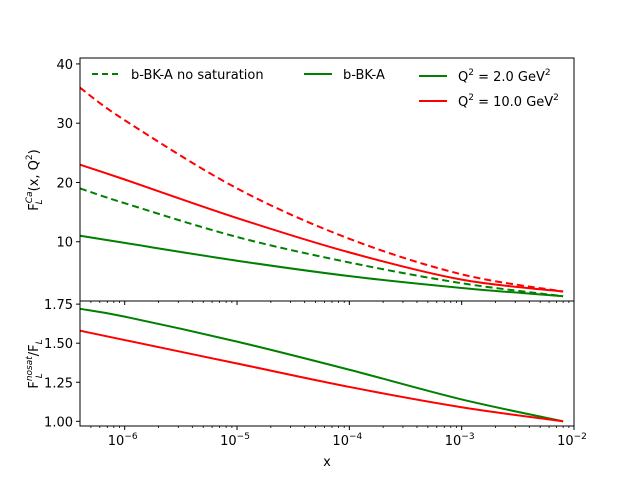 The height and width of the screenshot is (479, 641). I want to click on bottom-y-tick-label: 1.50, so click(58, 344).